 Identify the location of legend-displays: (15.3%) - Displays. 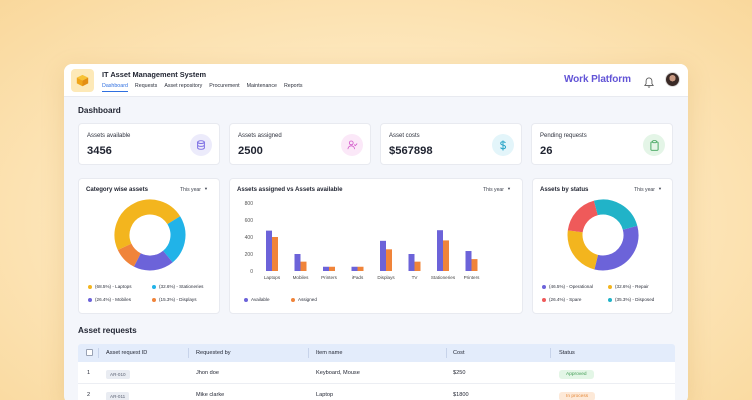
(174, 299).